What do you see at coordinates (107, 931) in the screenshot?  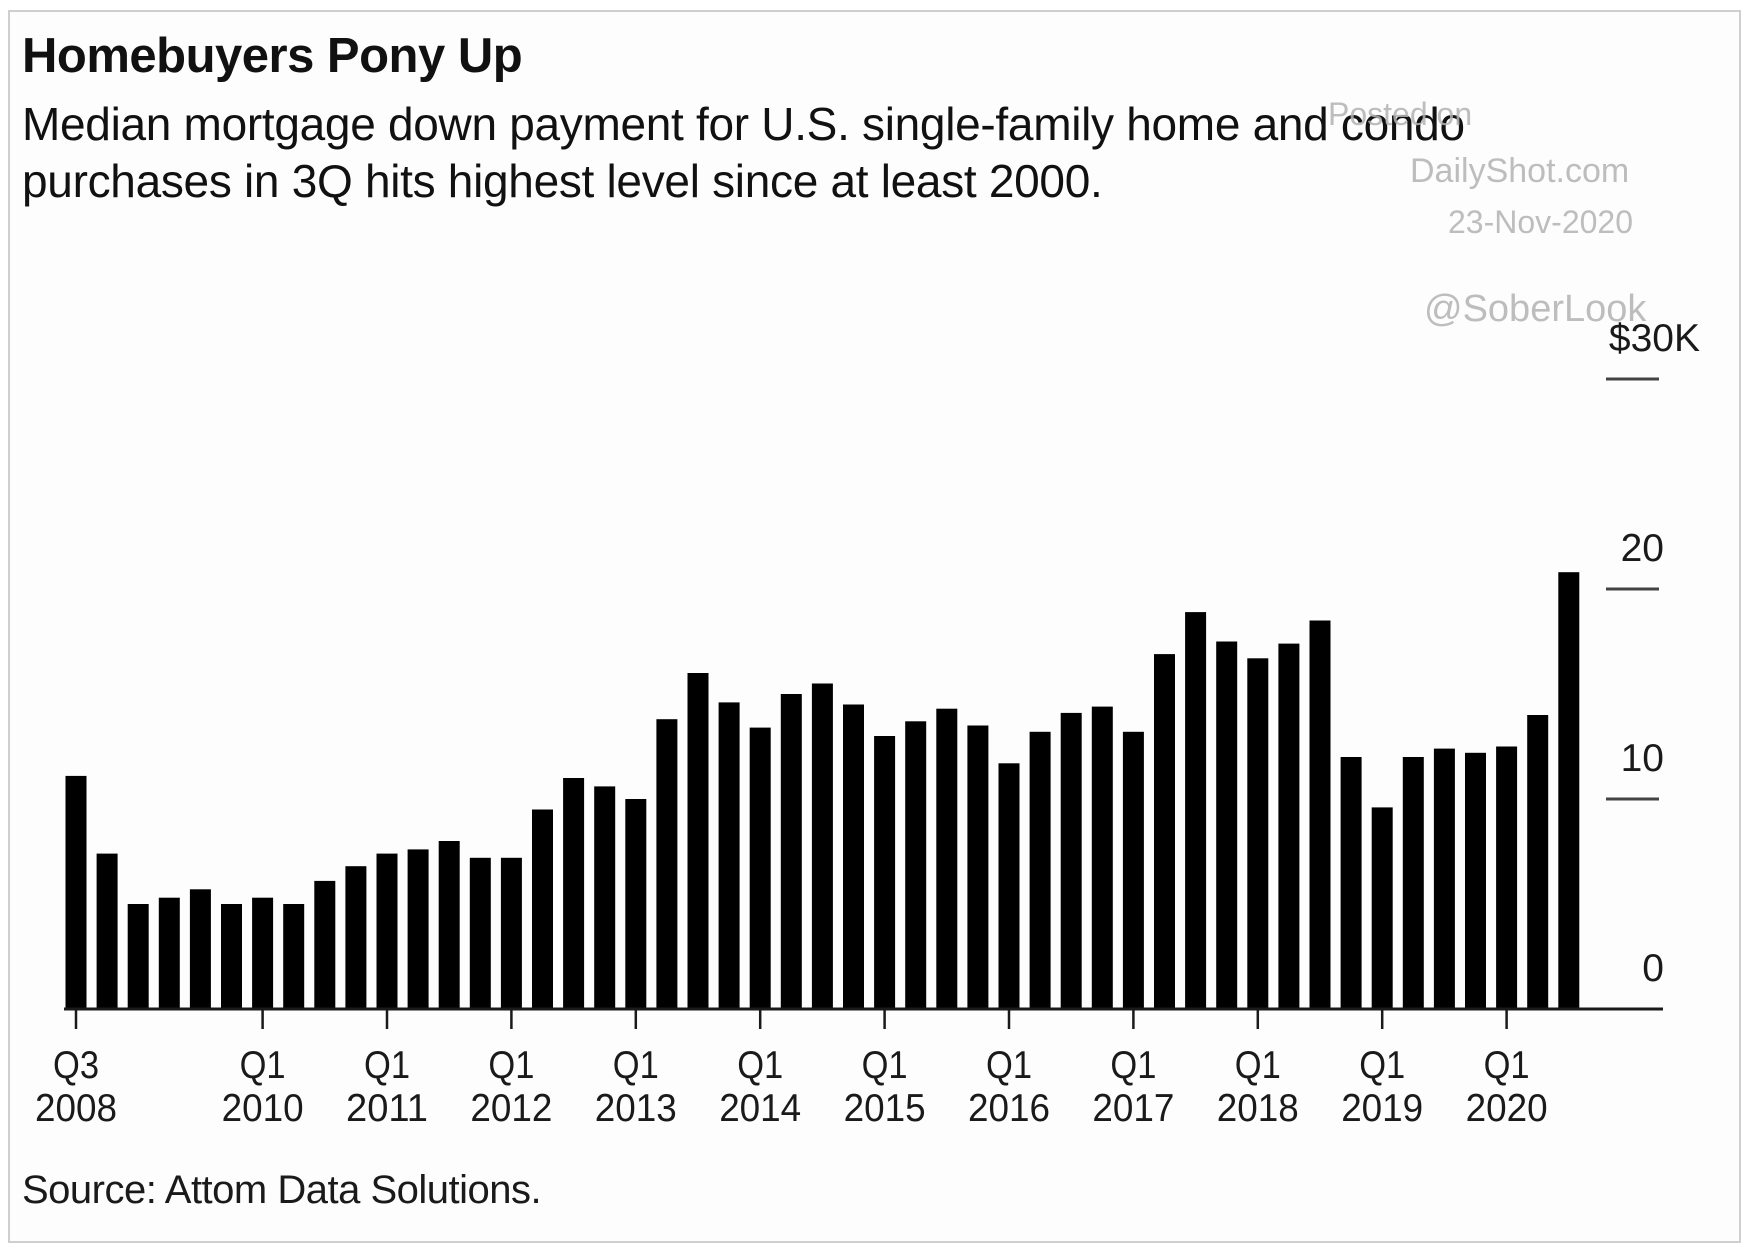 I see `bar-q4-2008` at bounding box center [107, 931].